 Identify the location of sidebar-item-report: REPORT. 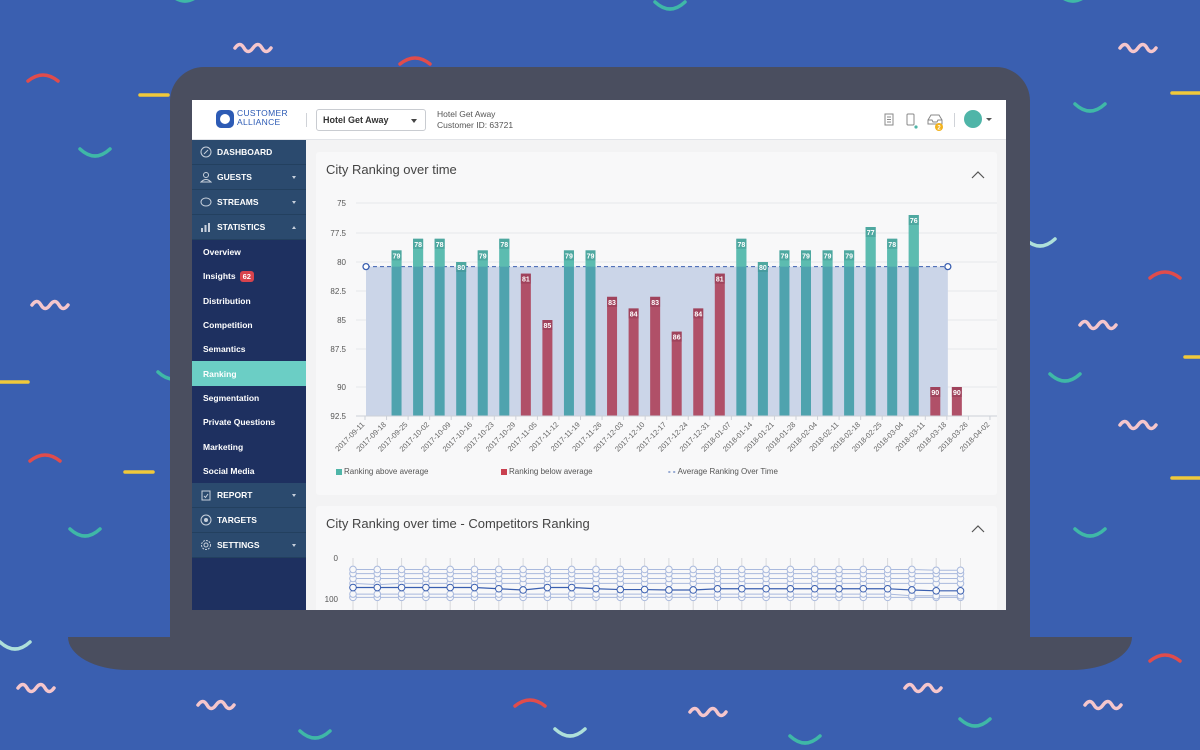
(249, 495).